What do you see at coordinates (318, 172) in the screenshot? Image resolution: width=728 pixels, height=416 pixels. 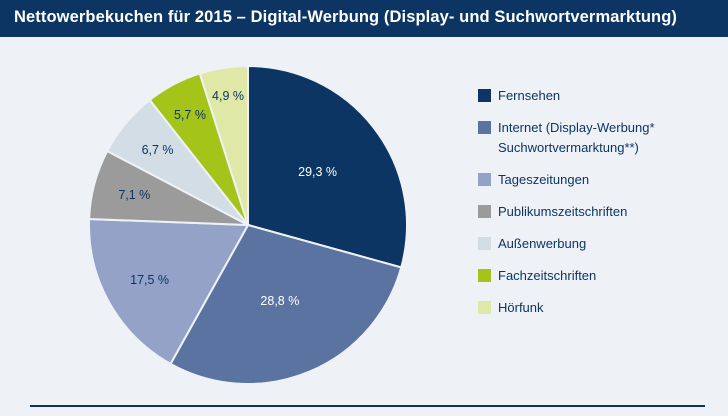 I see `slice-value-label: 29,3 %` at bounding box center [318, 172].